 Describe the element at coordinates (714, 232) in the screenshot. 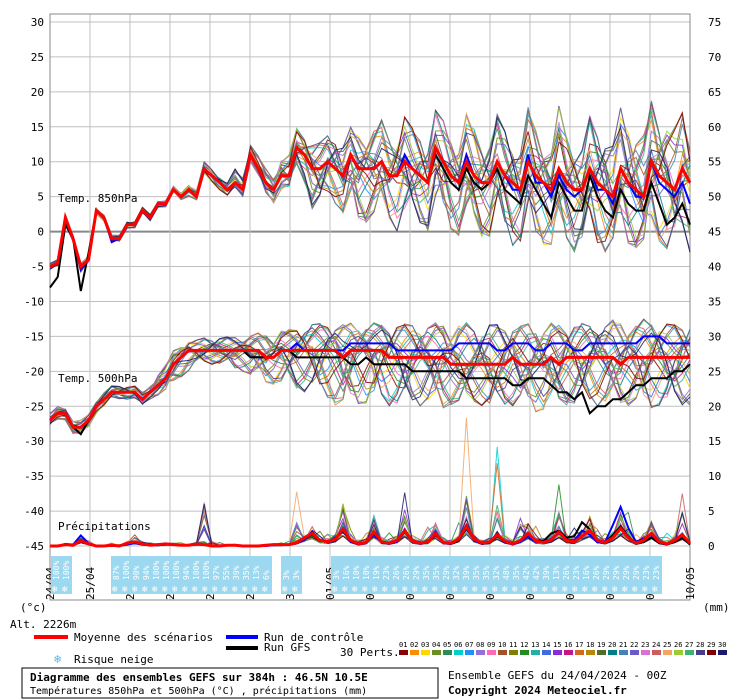

I see `right-tick-label: 45` at that location.